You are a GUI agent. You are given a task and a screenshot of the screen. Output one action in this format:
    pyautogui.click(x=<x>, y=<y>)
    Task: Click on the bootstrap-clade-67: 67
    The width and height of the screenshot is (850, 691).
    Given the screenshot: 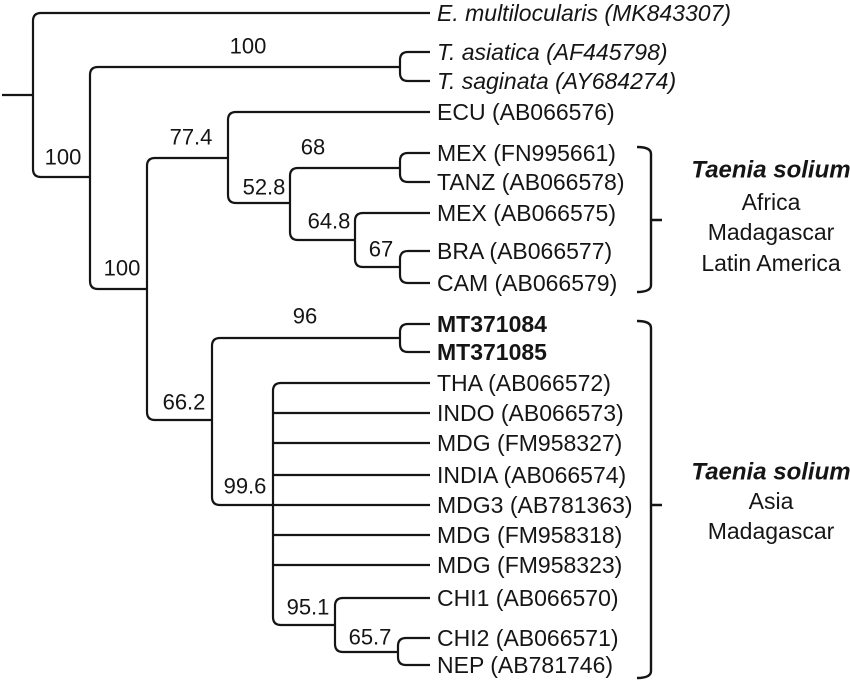 What is the action you would take?
    pyautogui.click(x=381, y=249)
    